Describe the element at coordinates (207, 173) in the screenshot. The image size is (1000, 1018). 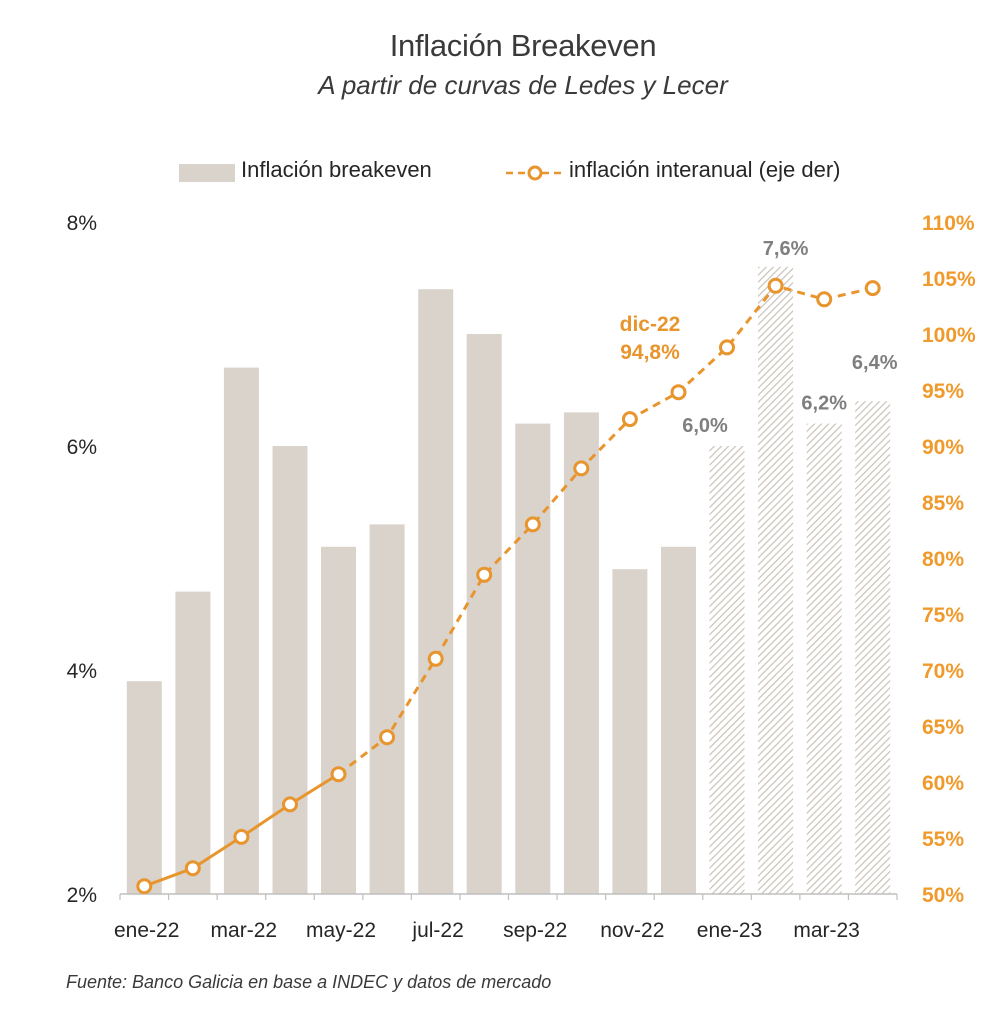
I see `legend-bar-swatch` at that location.